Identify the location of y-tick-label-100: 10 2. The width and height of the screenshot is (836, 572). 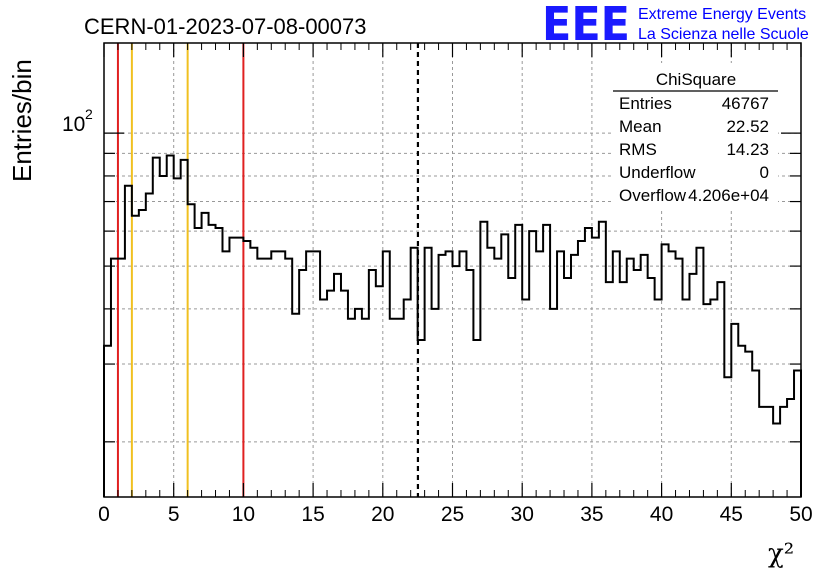
(77, 121).